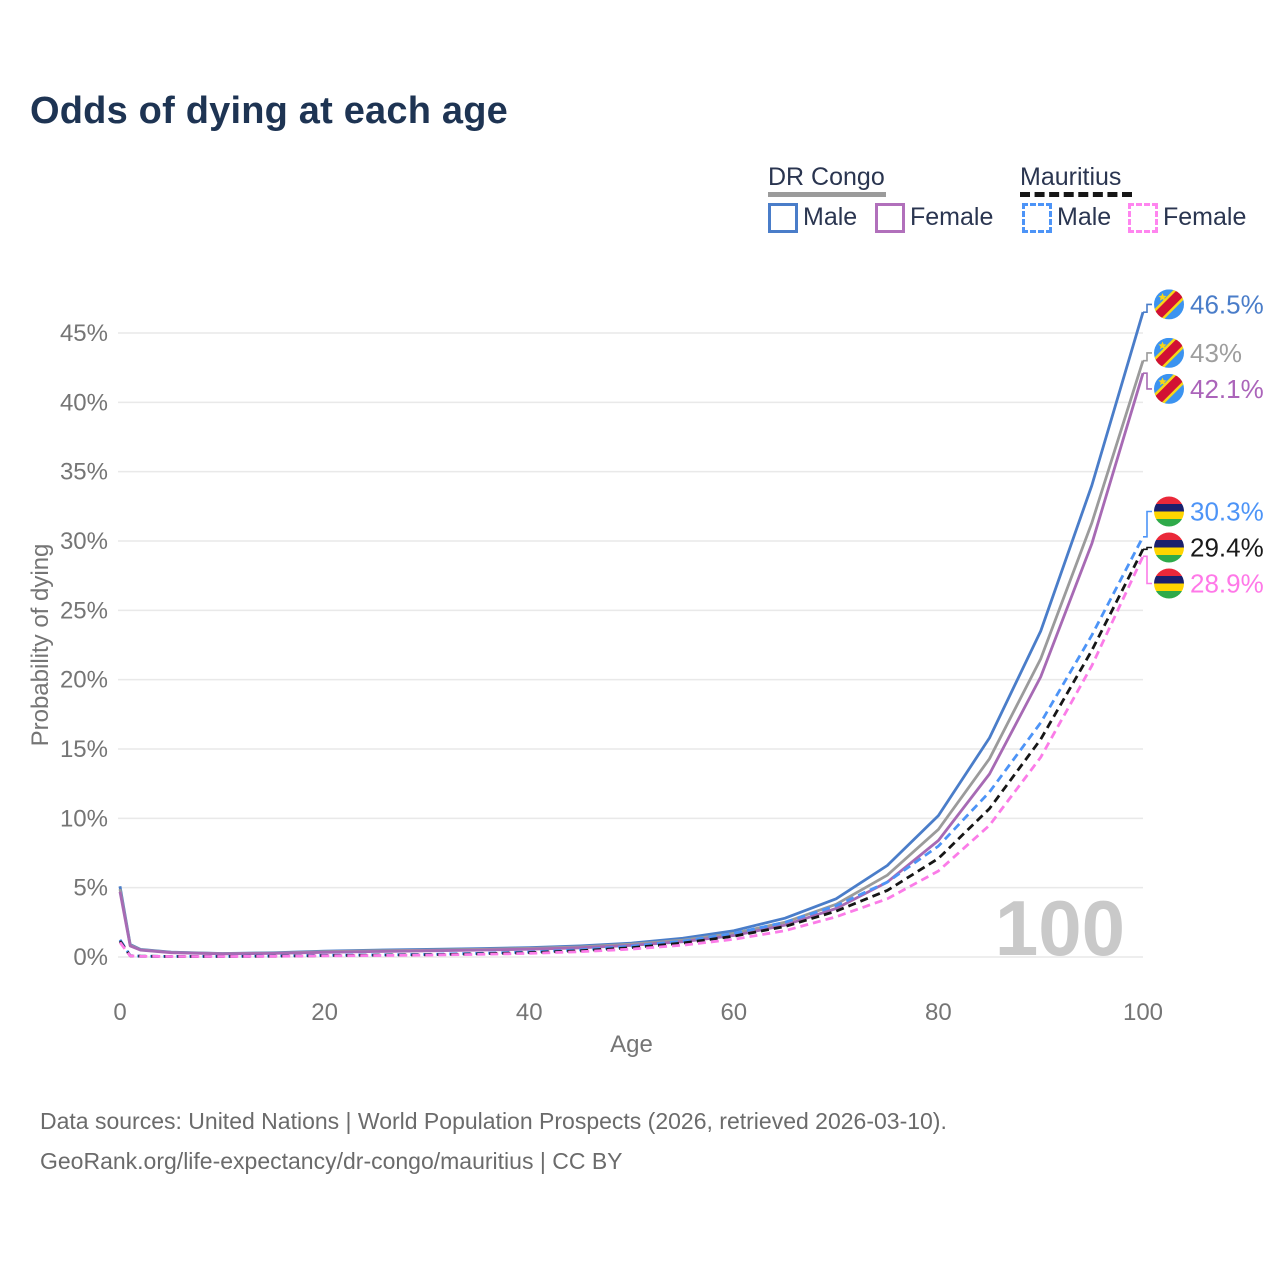  What do you see at coordinates (84, 541) in the screenshot?
I see `svg-text: 30%` at bounding box center [84, 541].